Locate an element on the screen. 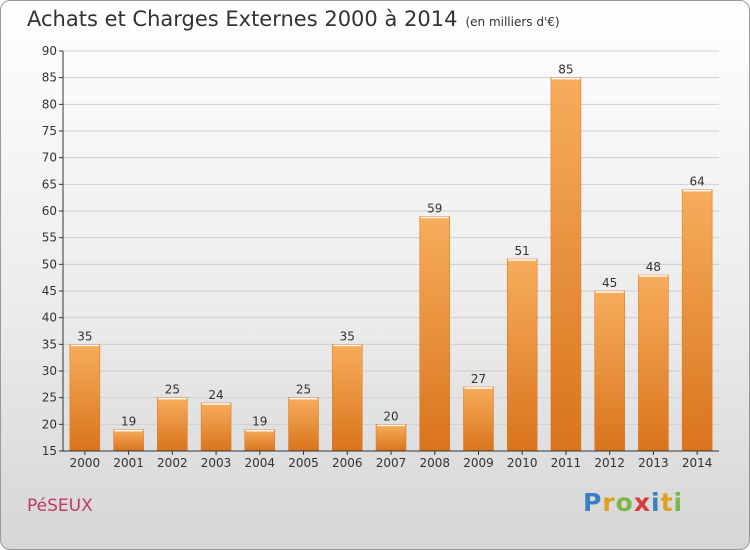 The image size is (750, 550). proxiti-logo: Proxiti is located at coordinates (633, 502).